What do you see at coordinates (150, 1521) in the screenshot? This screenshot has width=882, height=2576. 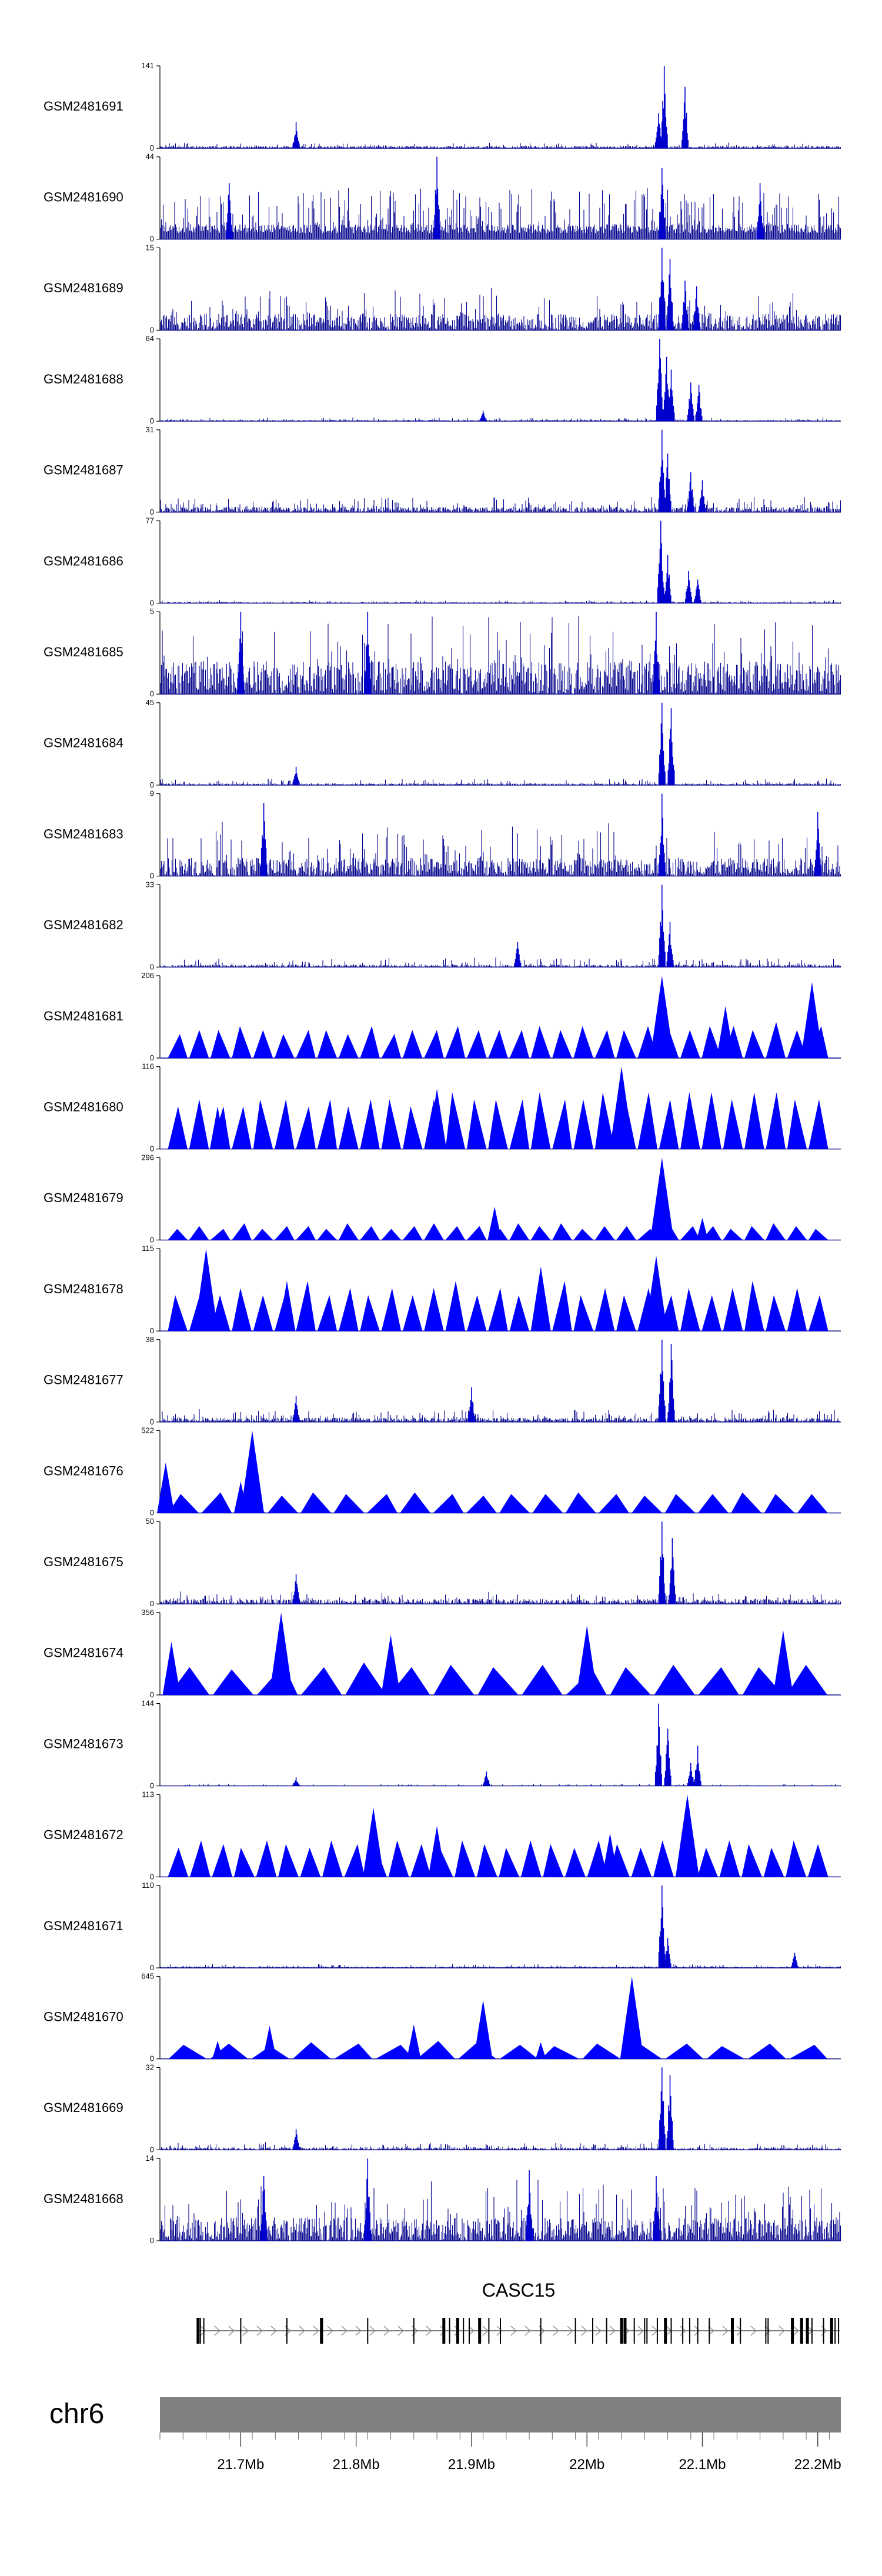 I see `y-max-label: 50` at bounding box center [150, 1521].